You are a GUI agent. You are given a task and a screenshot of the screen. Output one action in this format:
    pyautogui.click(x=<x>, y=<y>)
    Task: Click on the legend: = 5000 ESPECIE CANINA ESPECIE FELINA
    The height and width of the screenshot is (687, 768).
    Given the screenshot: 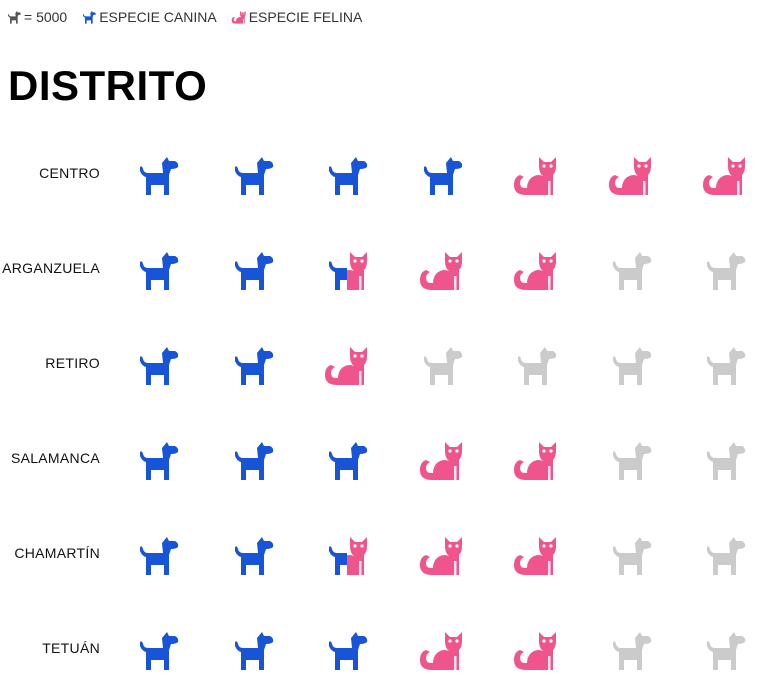 What is the action you would take?
    pyautogui.click(x=184, y=17)
    